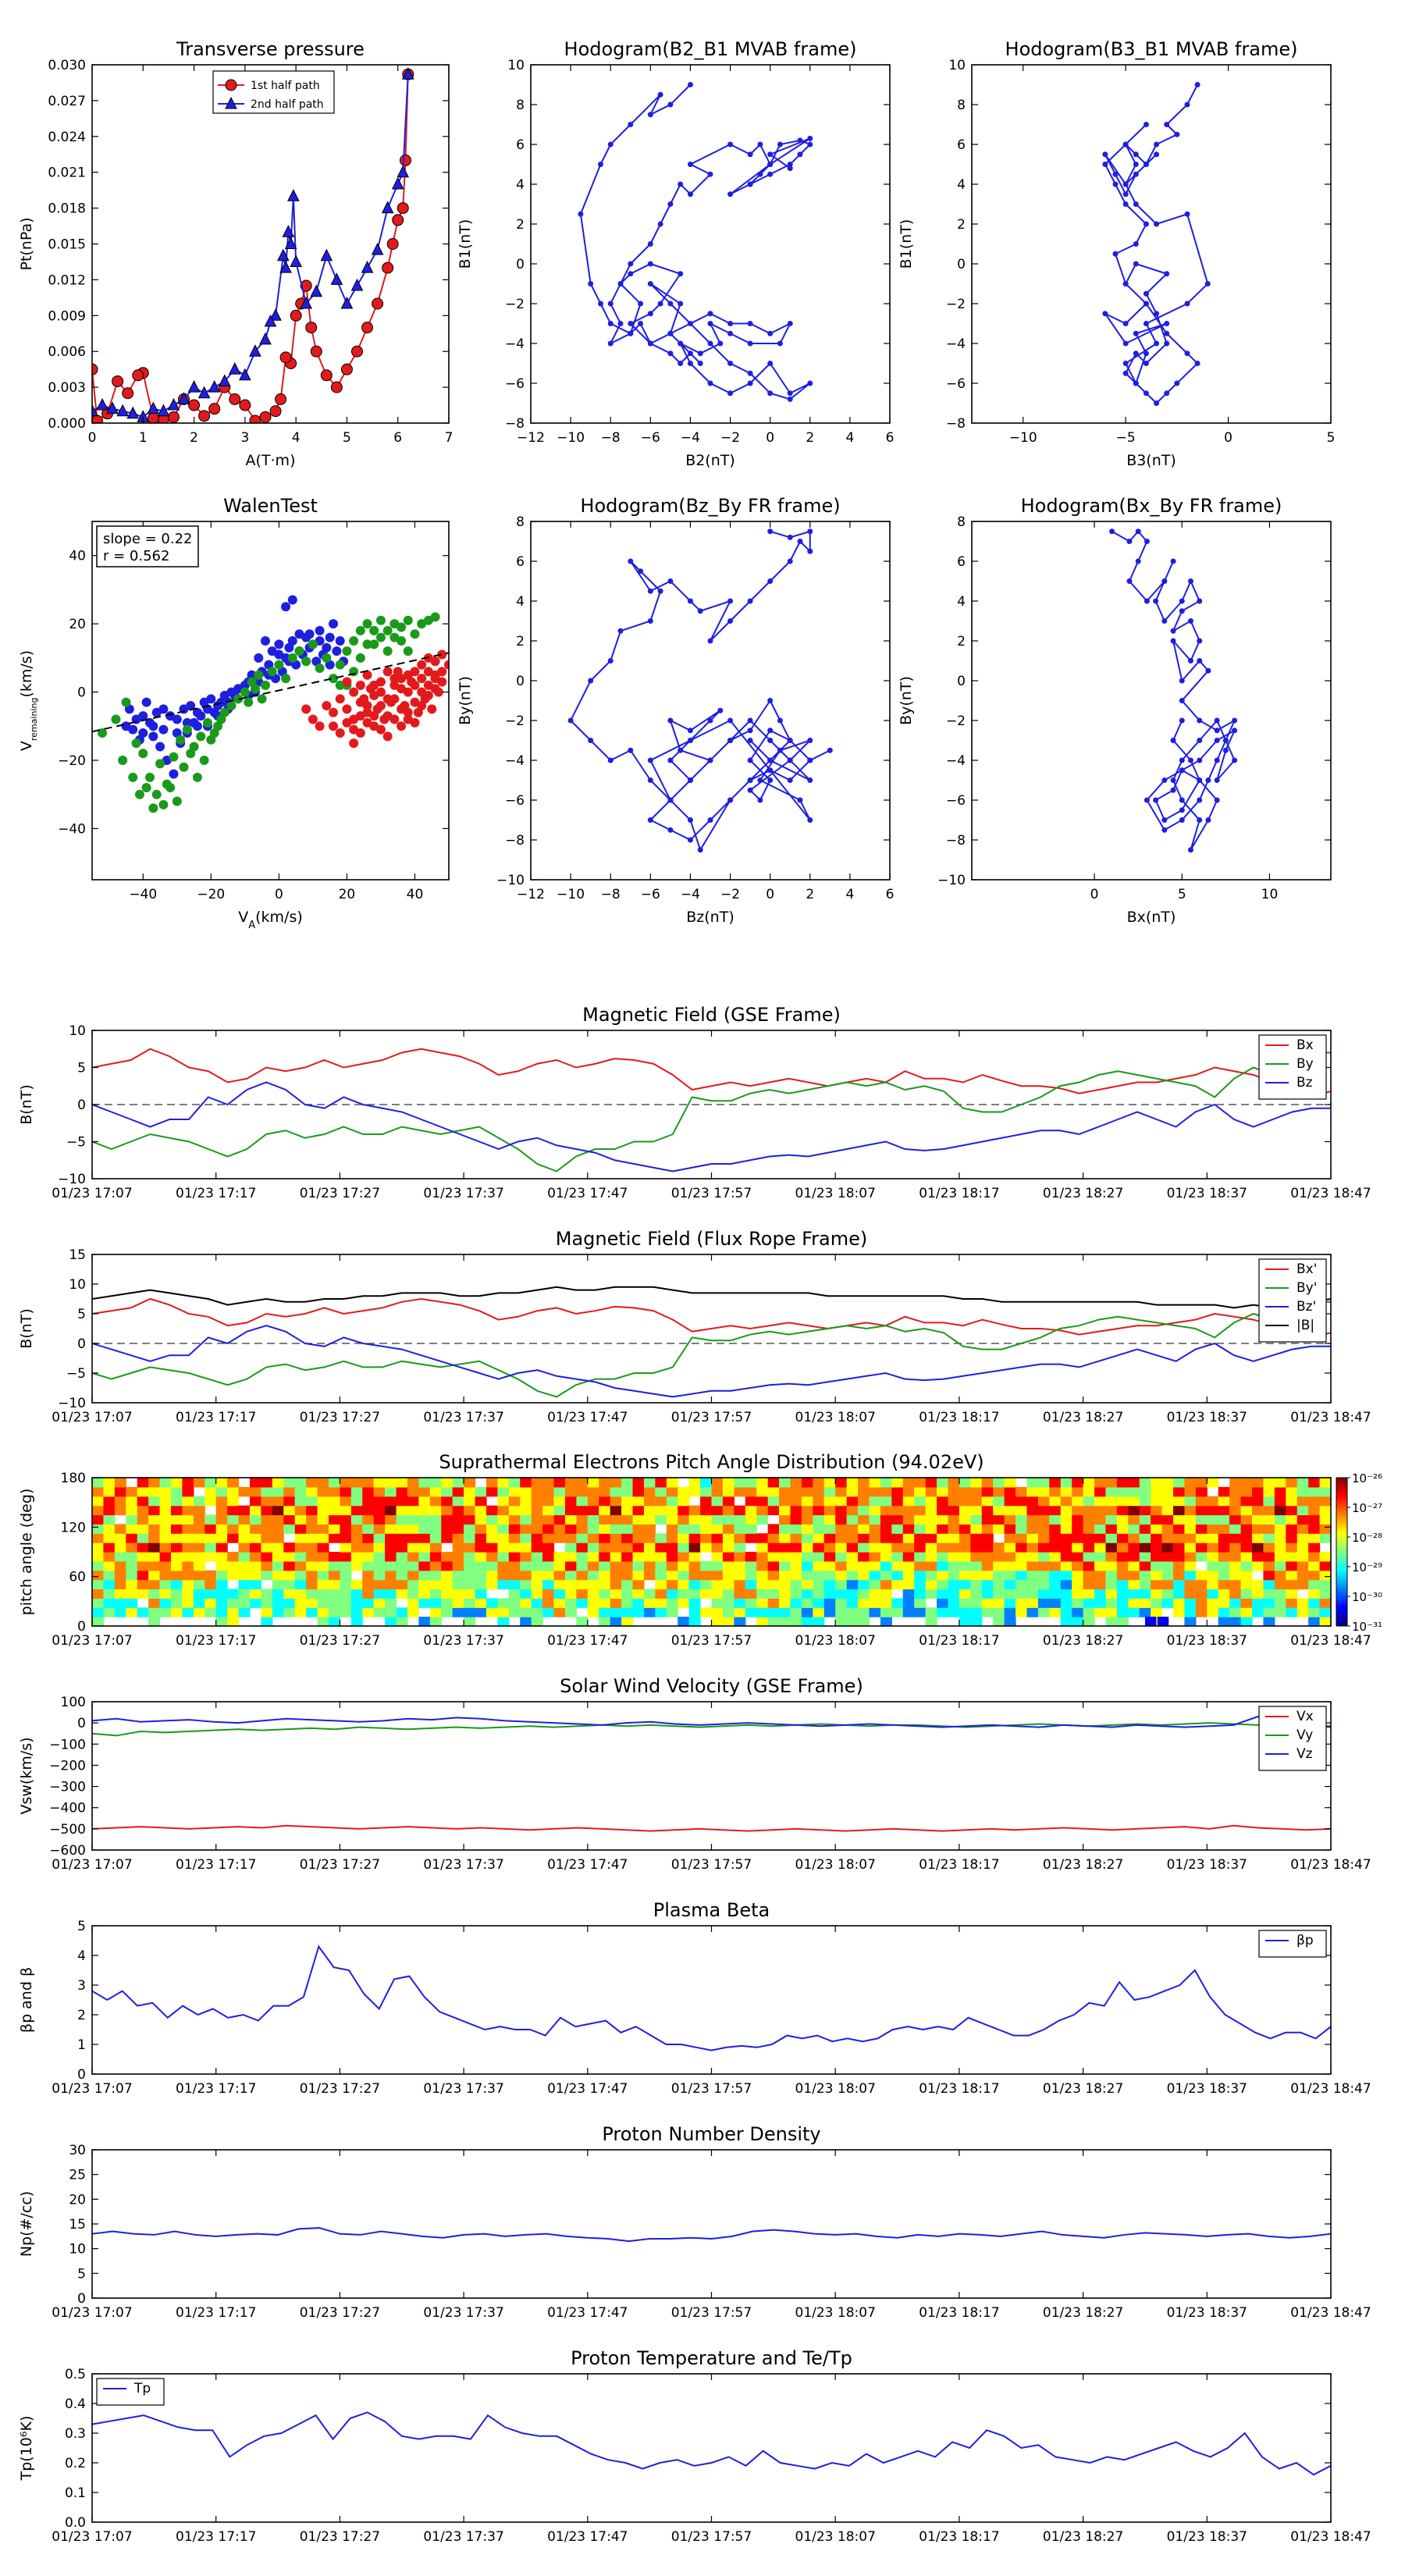 Image resolution: width=1405 pixels, height=2576 pixels. What do you see at coordinates (712, 1318) in the screenshot?
I see `series-bx` at bounding box center [712, 1318].